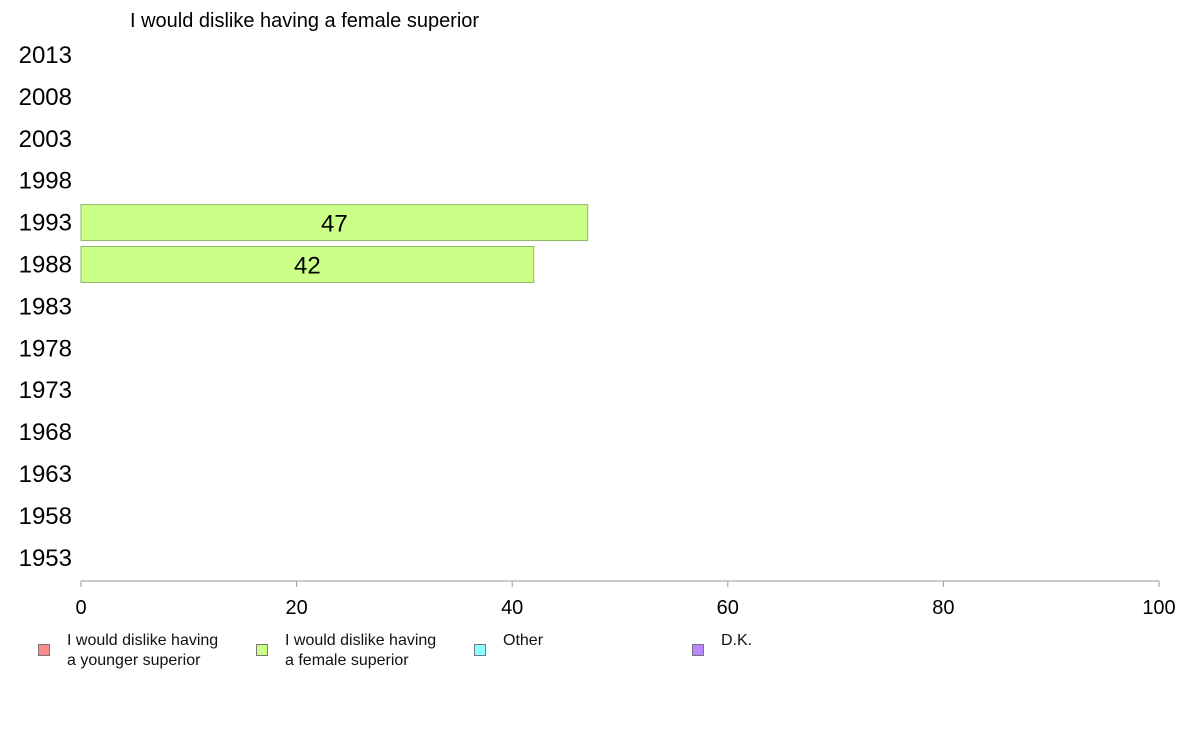  Describe the element at coordinates (737, 640) in the screenshot. I see `legend-label: D.K.` at that location.